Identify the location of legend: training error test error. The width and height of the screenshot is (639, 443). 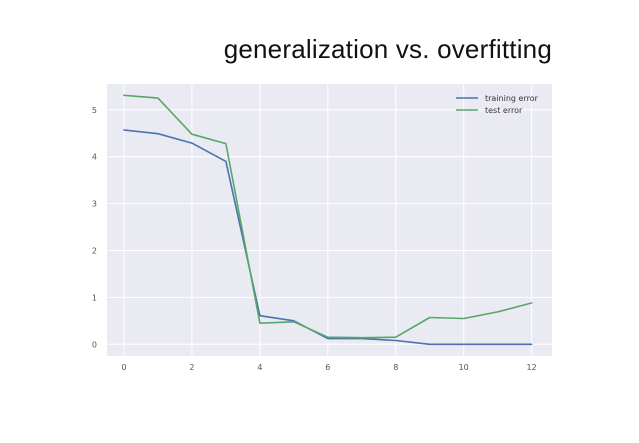
(497, 104).